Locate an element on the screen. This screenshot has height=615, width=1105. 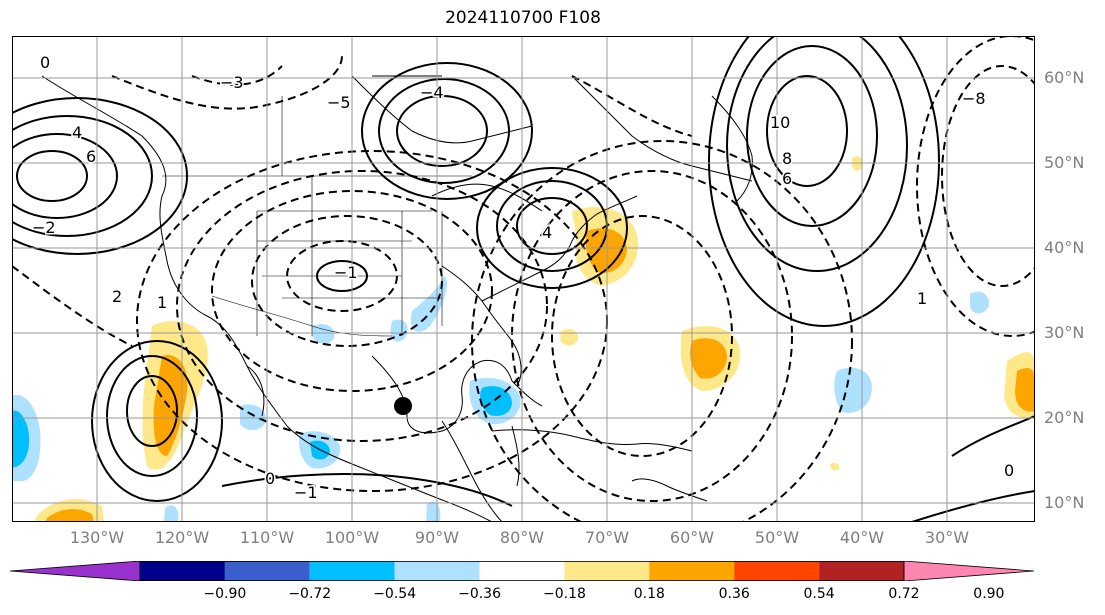
lon-label: 130°W is located at coordinates (97, 537).